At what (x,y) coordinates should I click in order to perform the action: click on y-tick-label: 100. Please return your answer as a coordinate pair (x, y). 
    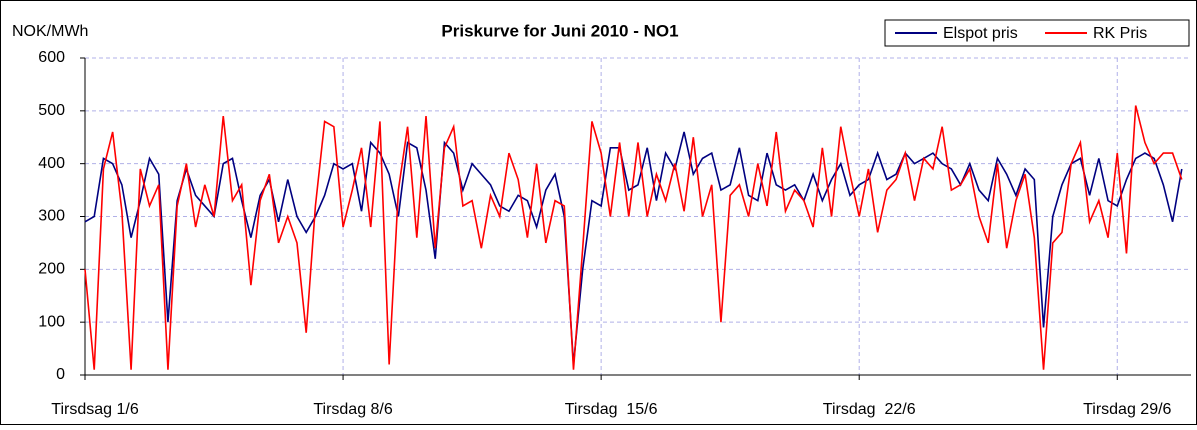
    Looking at the image, I should click on (51, 321).